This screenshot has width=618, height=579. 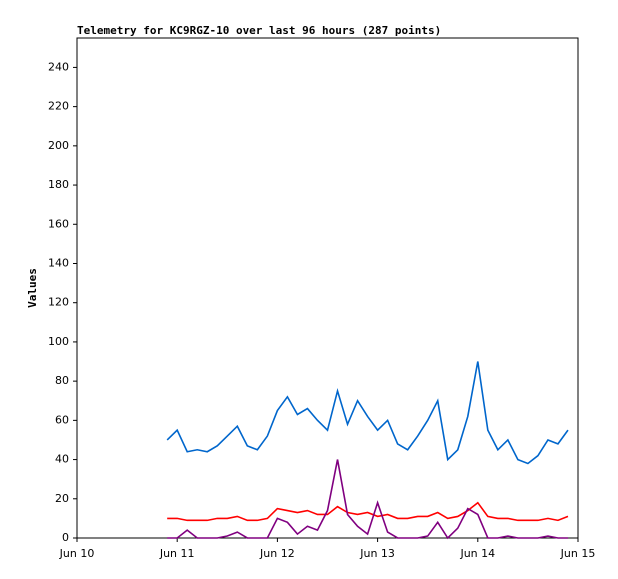 What do you see at coordinates (62, 459) in the screenshot?
I see `y-tick-label: 40` at bounding box center [62, 459].